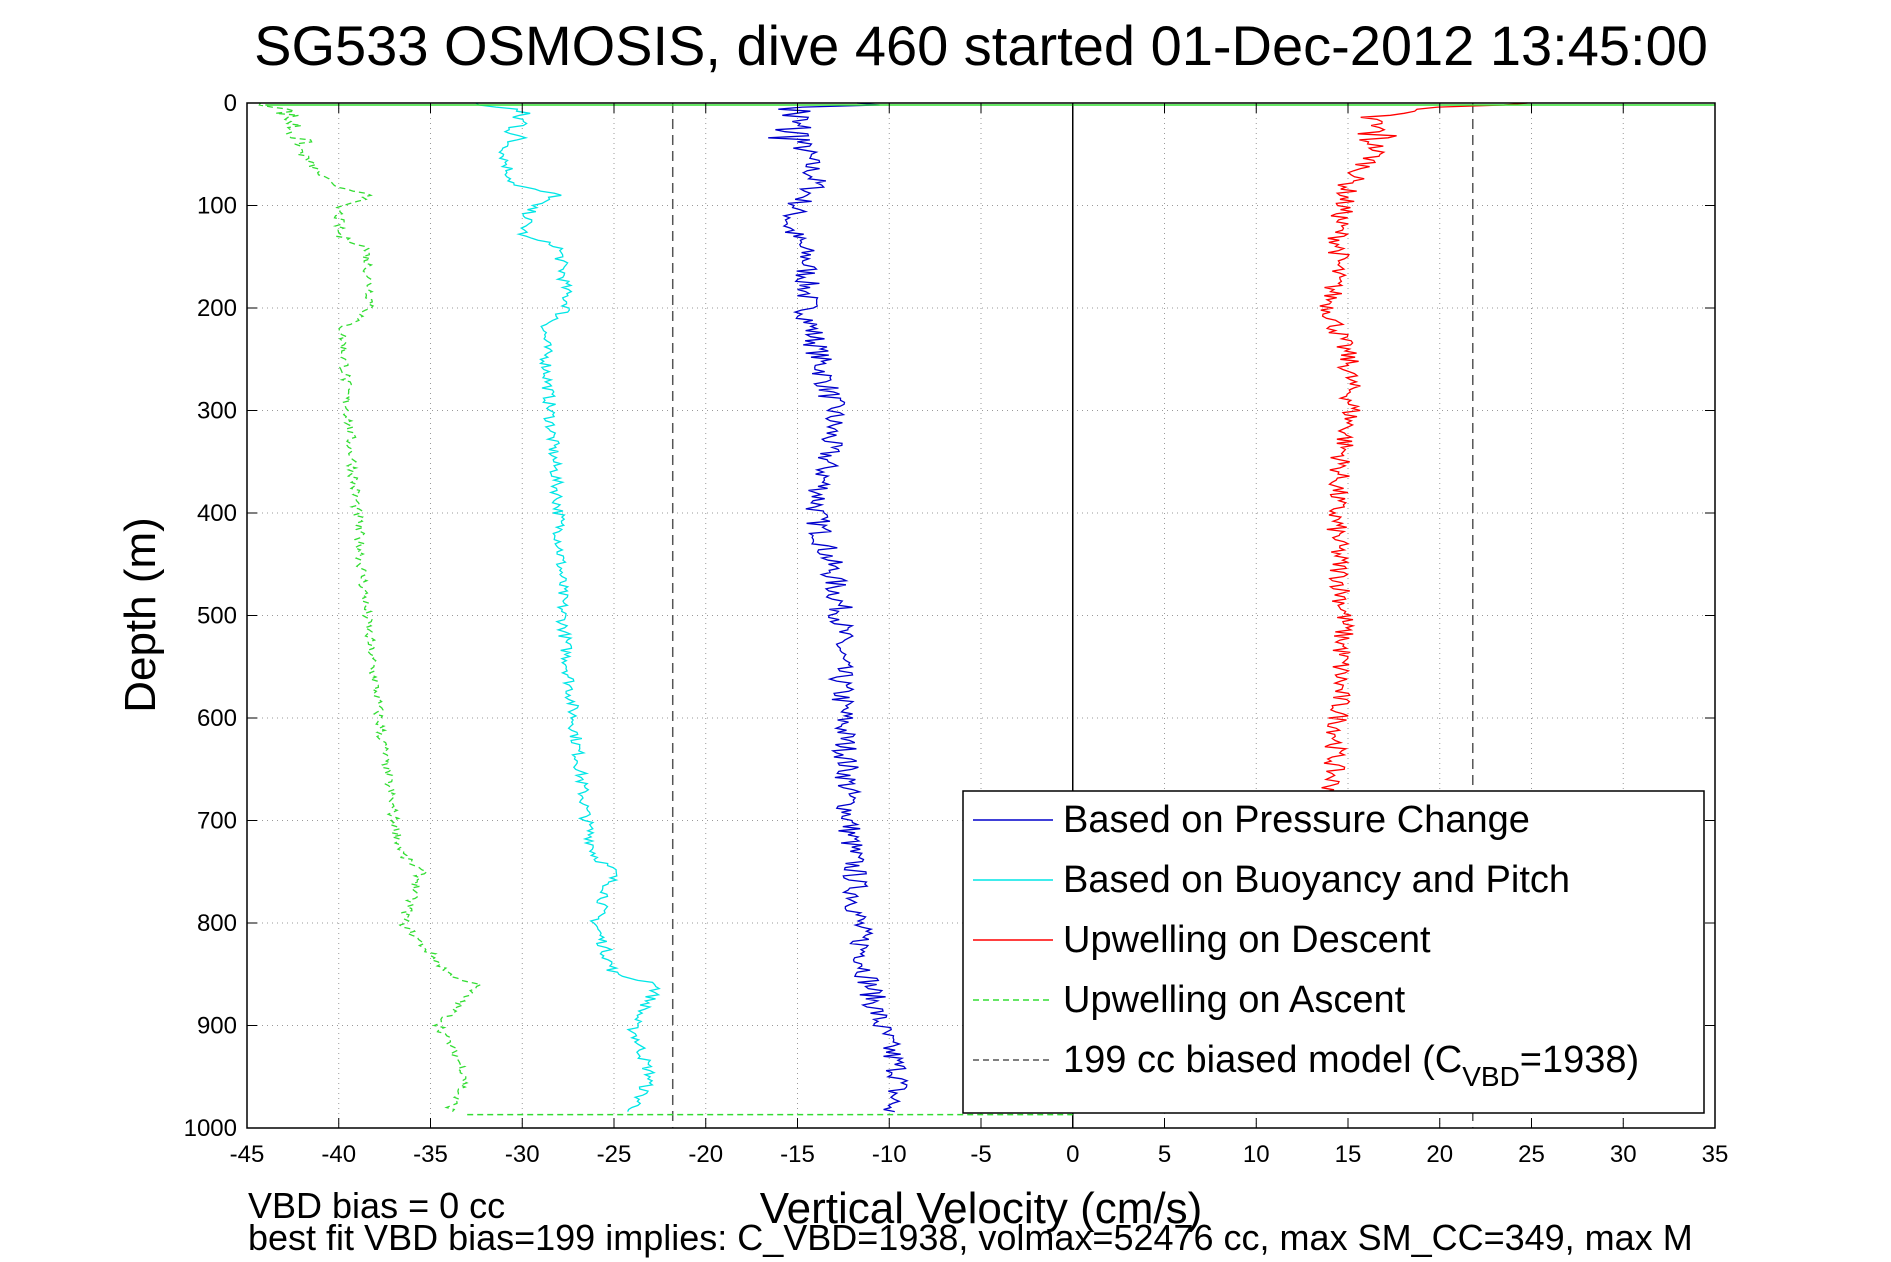 The width and height of the screenshot is (1891, 1262). What do you see at coordinates (1164, 1154) in the screenshot?
I see `x-tick-label: 5` at bounding box center [1164, 1154].